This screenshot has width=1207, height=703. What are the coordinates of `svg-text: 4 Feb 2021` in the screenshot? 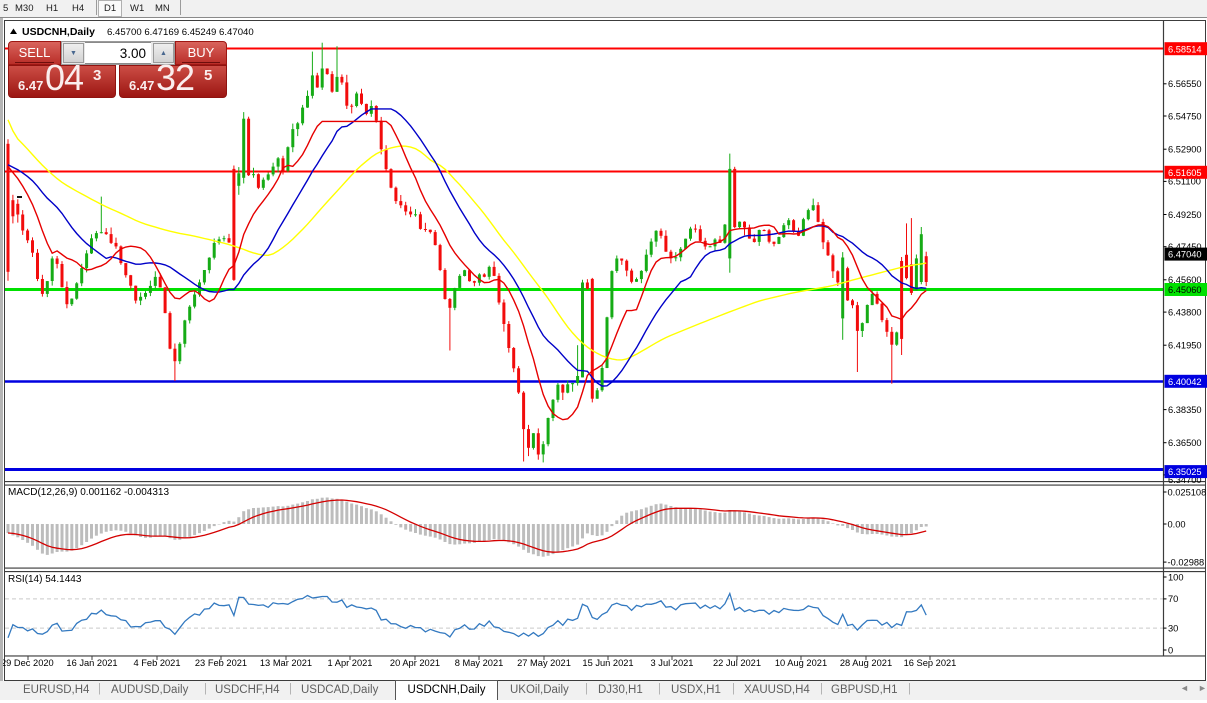 It's located at (156, 663).